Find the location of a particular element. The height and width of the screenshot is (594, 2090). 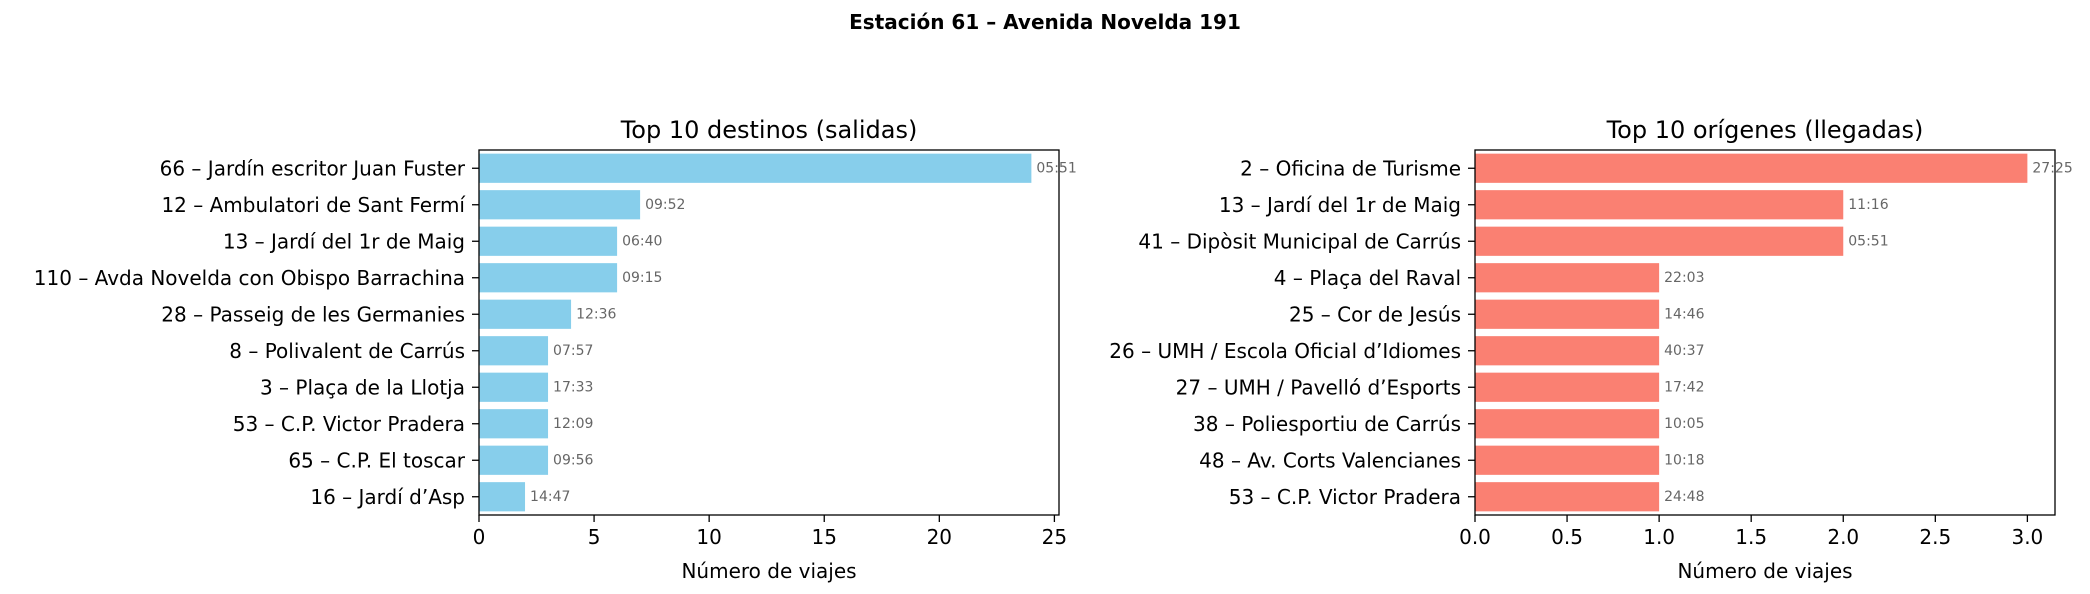

chart1-x-tick-label: 25 is located at coordinates (1054, 537).